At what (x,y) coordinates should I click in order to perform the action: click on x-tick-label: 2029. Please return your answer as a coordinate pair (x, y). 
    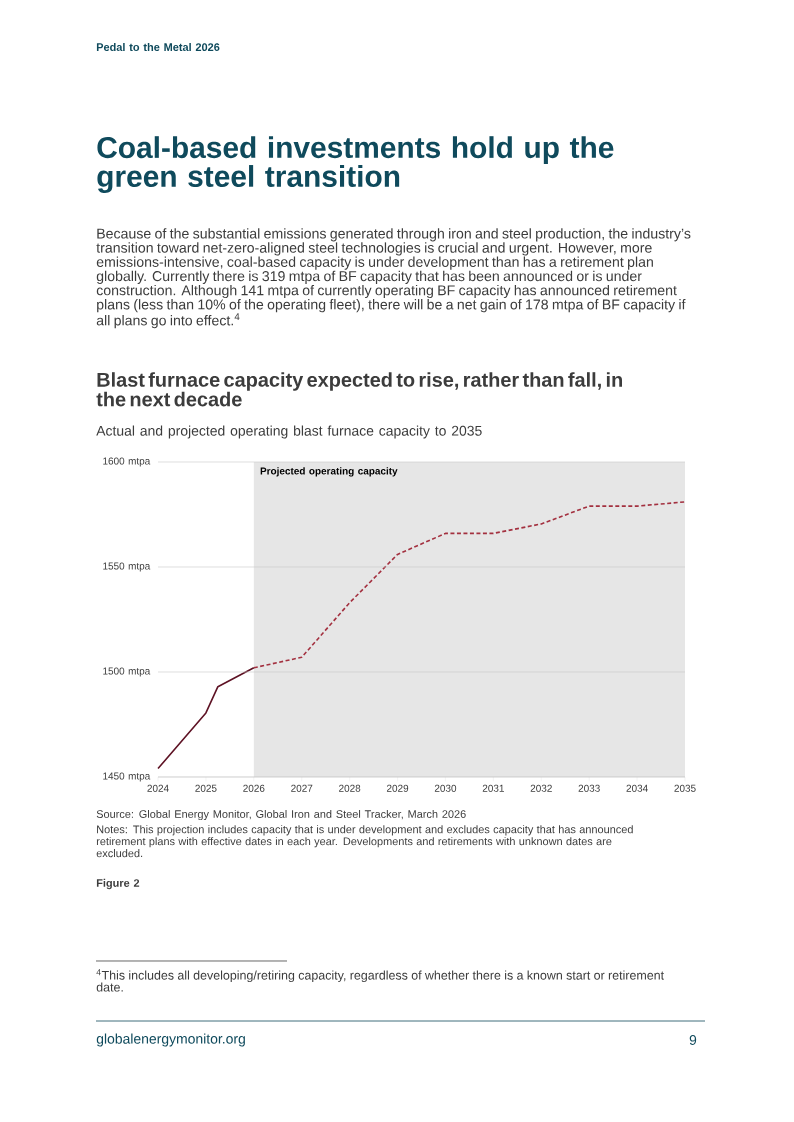
    Looking at the image, I should click on (397, 788).